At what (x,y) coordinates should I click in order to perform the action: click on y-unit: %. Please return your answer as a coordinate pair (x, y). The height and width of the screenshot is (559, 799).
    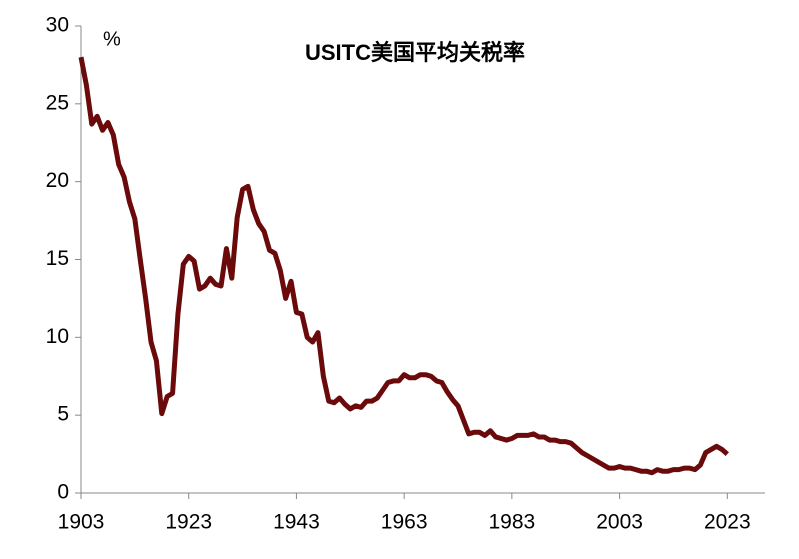
    Looking at the image, I should click on (112, 39).